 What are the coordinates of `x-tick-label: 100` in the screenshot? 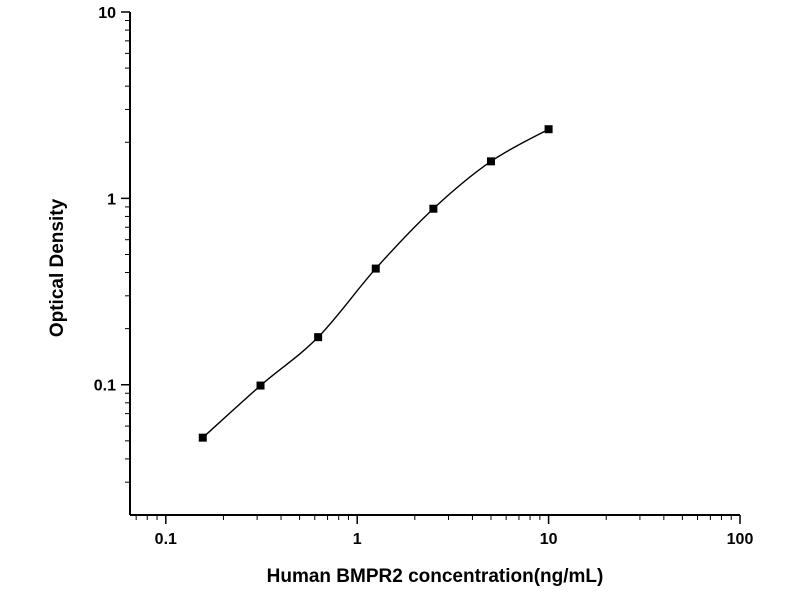 It's located at (740, 539).